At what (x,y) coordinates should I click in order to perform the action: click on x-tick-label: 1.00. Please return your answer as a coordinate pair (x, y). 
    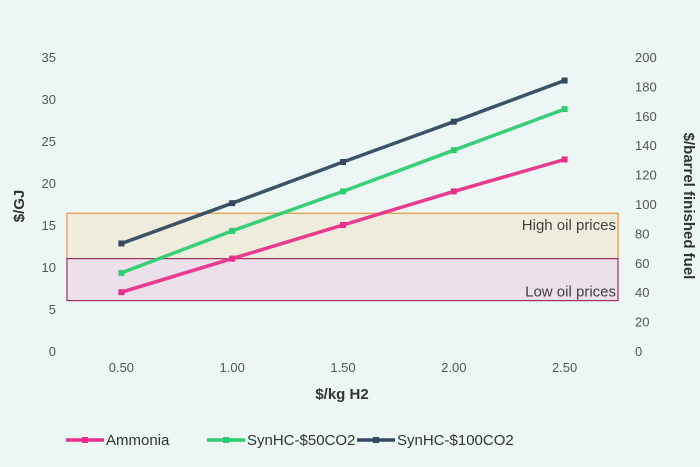
    Looking at the image, I should click on (232, 367).